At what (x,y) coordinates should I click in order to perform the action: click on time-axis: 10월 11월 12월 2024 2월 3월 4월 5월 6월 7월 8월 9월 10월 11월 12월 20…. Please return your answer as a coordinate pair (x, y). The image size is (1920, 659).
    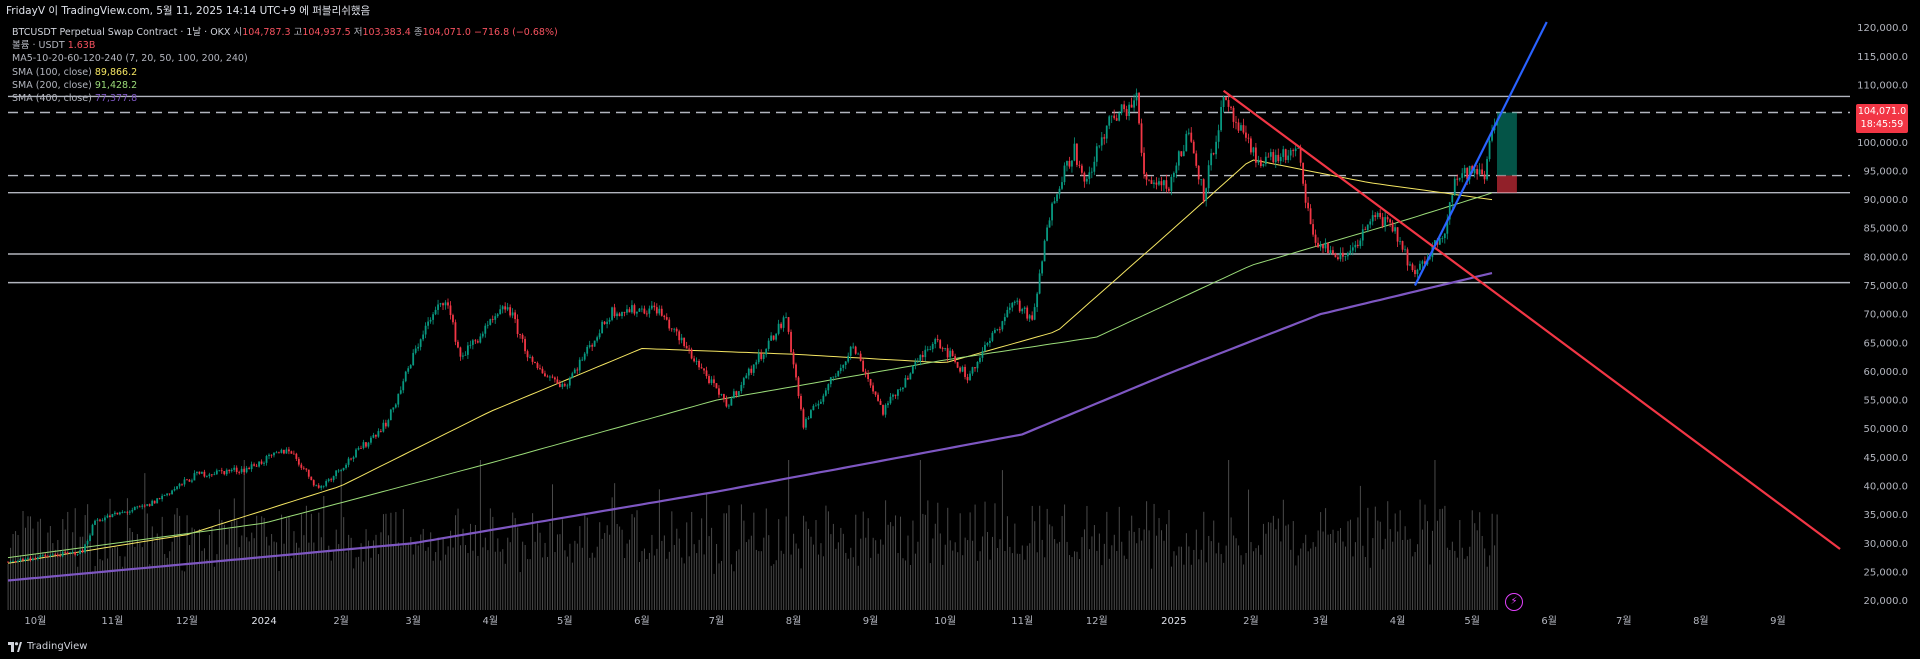
    Looking at the image, I should click on (904, 621).